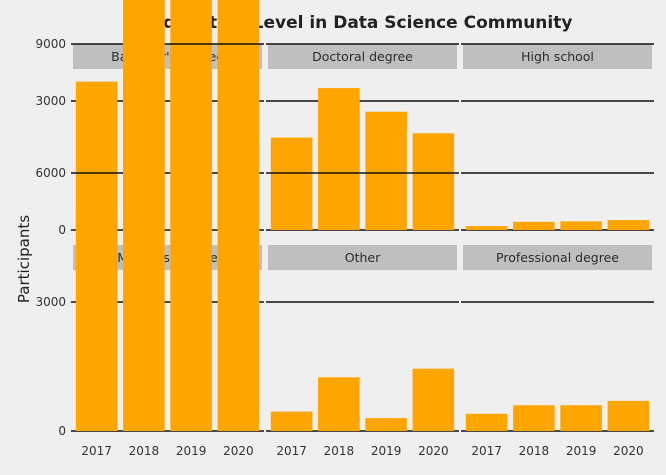 The height and width of the screenshot is (475, 666). I want to click on facet-label: Professional degree, so click(557, 257).